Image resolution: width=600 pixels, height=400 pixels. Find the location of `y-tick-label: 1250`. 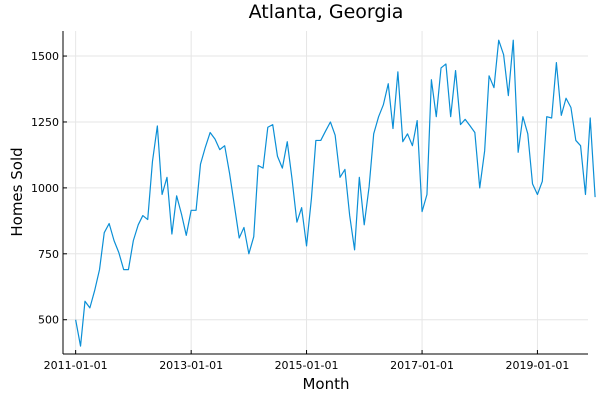

y-tick-label: 1250 is located at coordinates (45, 122).